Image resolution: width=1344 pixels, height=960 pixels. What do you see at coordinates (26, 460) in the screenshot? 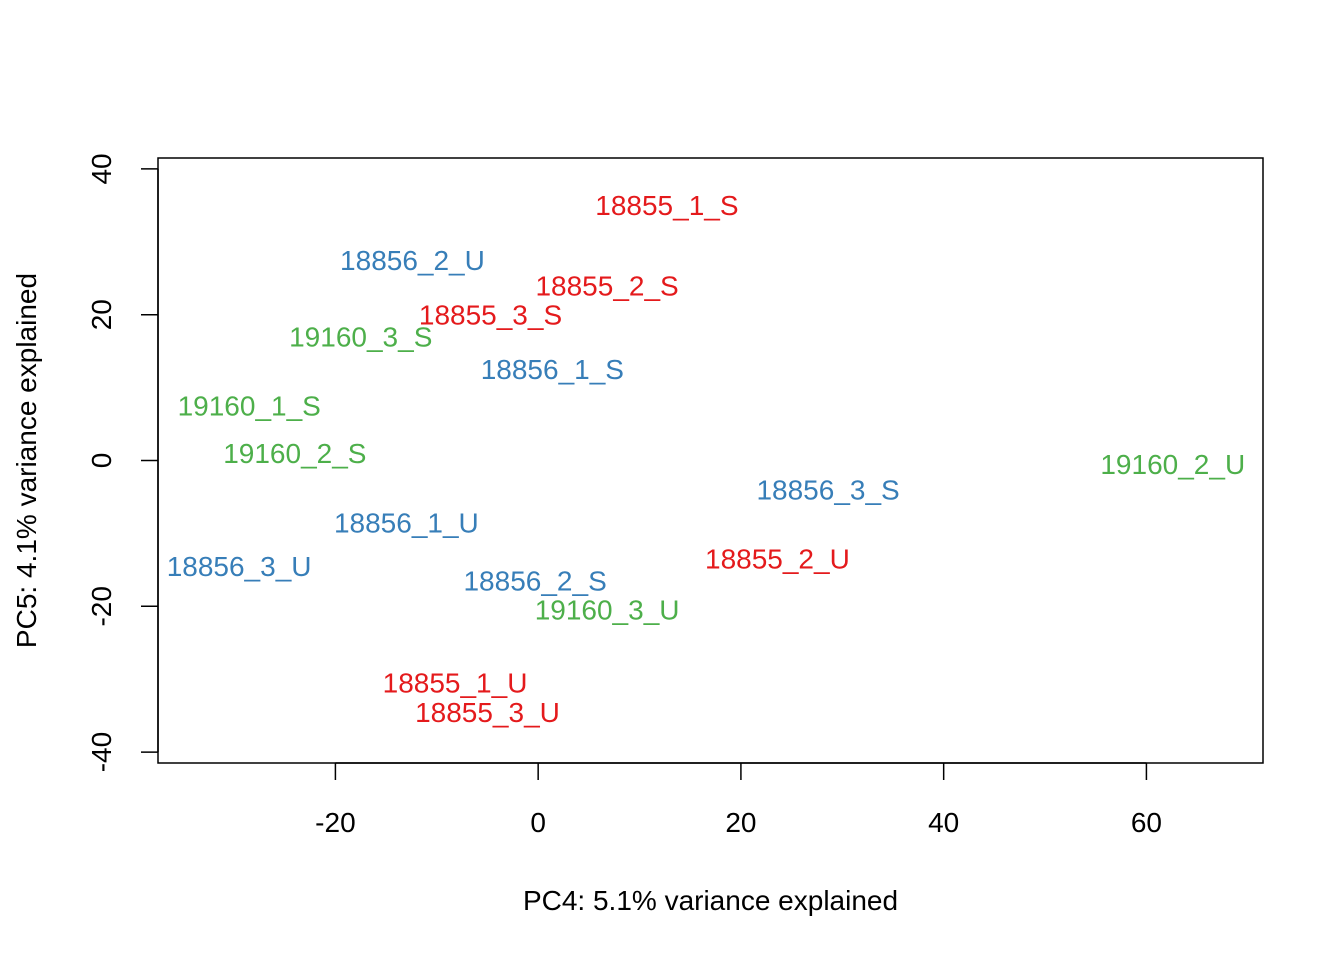
I see `y-axis-title: PC5: 4.1% variance explained` at bounding box center [26, 460].